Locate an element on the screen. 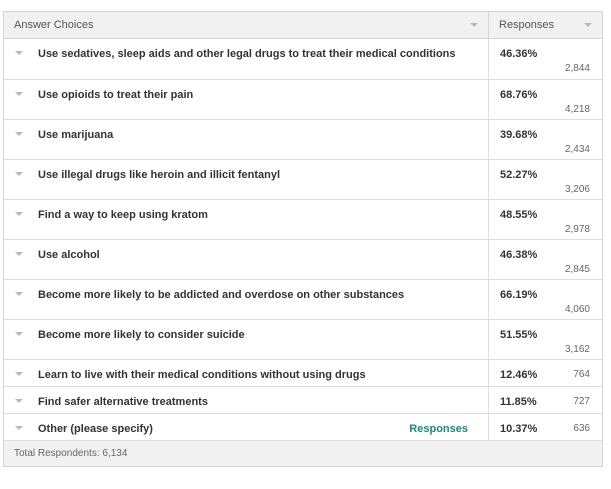  answer-choices-label: Answer Choices is located at coordinates (54, 25).